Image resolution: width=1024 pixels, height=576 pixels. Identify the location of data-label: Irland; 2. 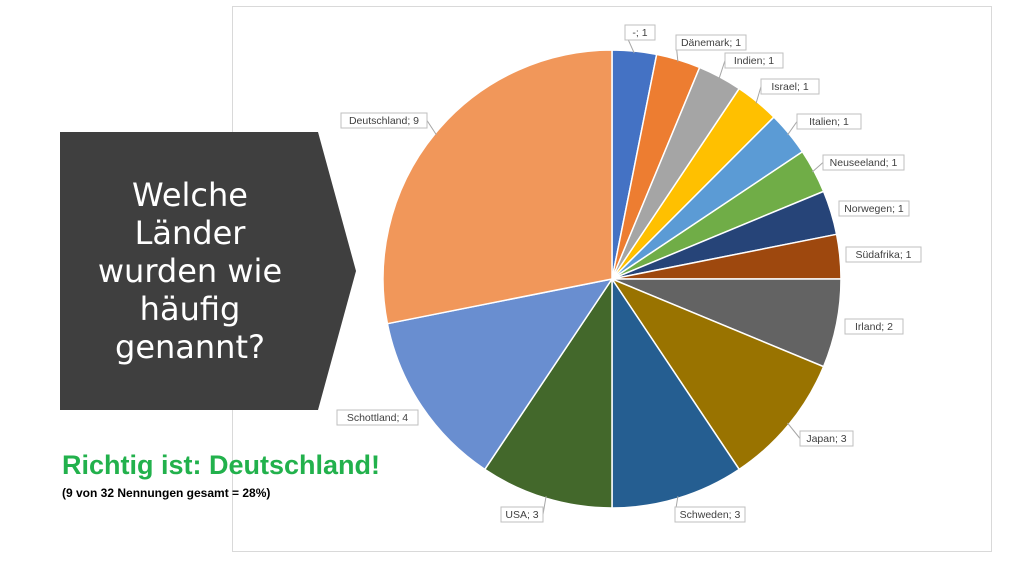
(874, 326).